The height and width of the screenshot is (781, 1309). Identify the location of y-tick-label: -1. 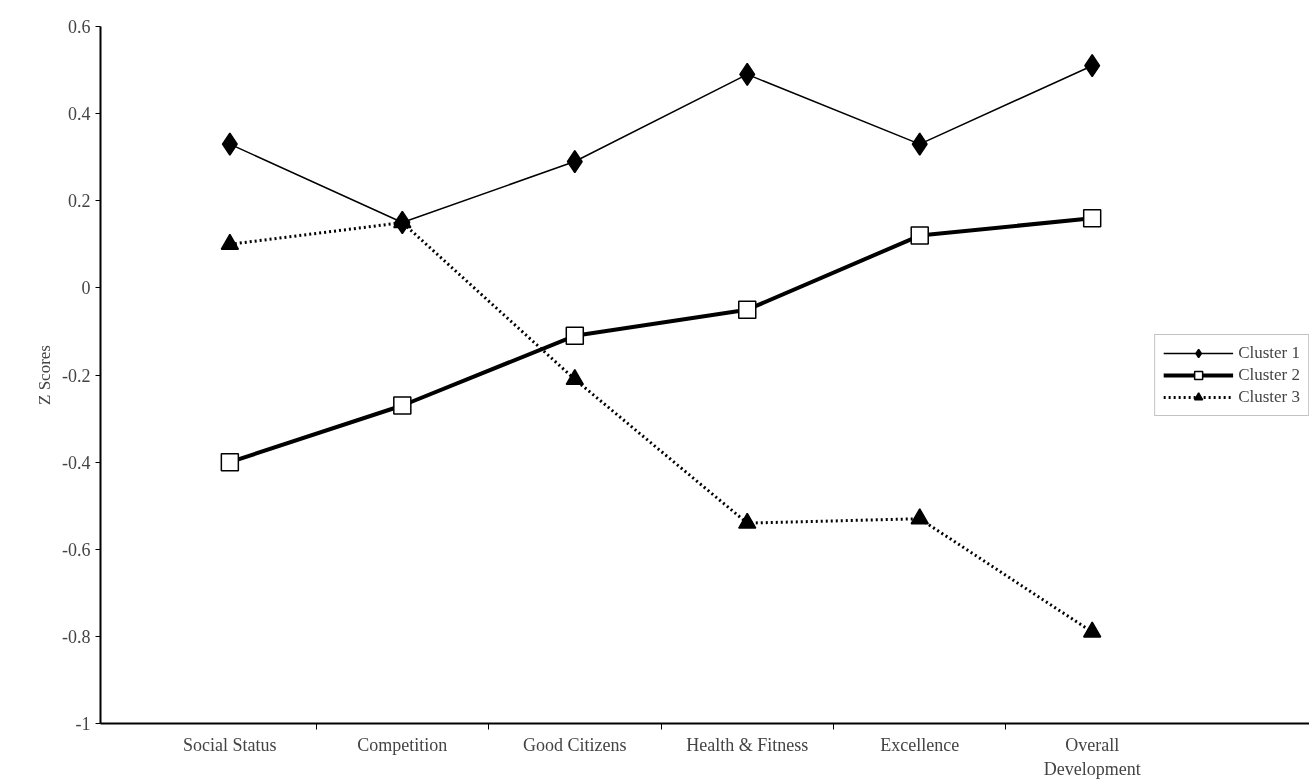
(83, 724).